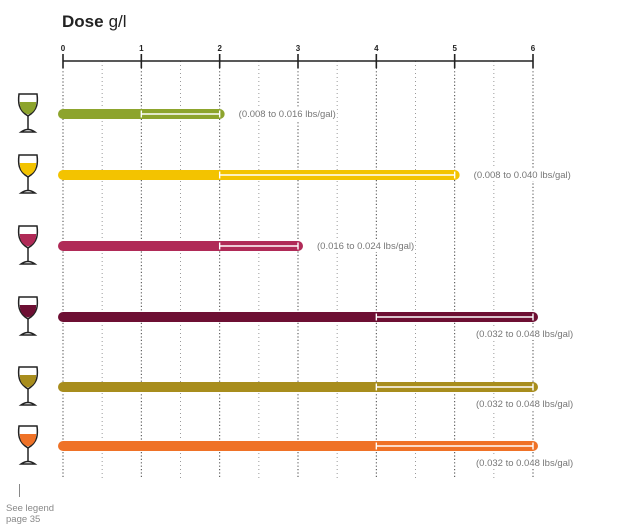 Image resolution: width=620 pixels, height=529 pixels. I want to click on dose-label: (0.008 to 0.016 lbs/gal), so click(287, 114).